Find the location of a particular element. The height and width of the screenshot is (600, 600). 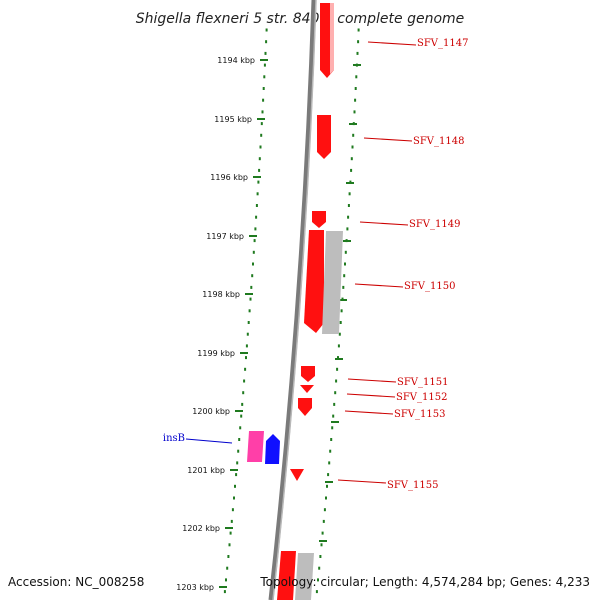

gene-label-text: SFV_1149 is located at coordinates (434, 224).